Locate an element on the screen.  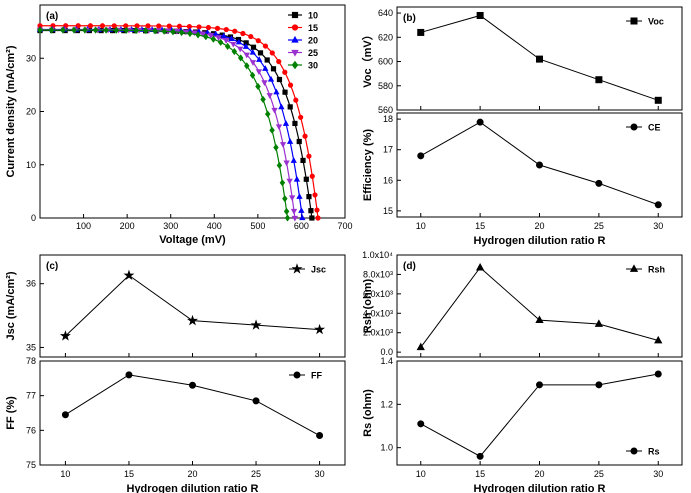
panel-b2-ytick-label: 18 is located at coordinates (388, 119).